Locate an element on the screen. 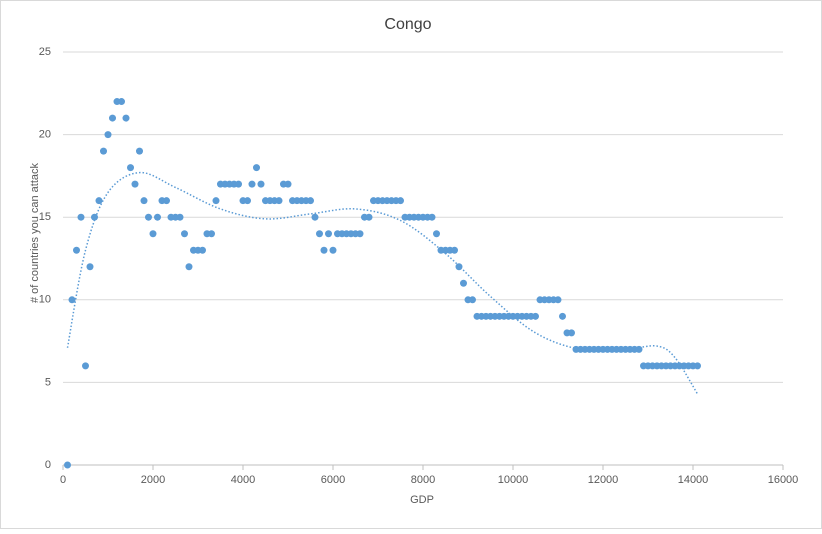 This screenshot has width=822, height=534. x-tick-label: 2000 is located at coordinates (153, 480).